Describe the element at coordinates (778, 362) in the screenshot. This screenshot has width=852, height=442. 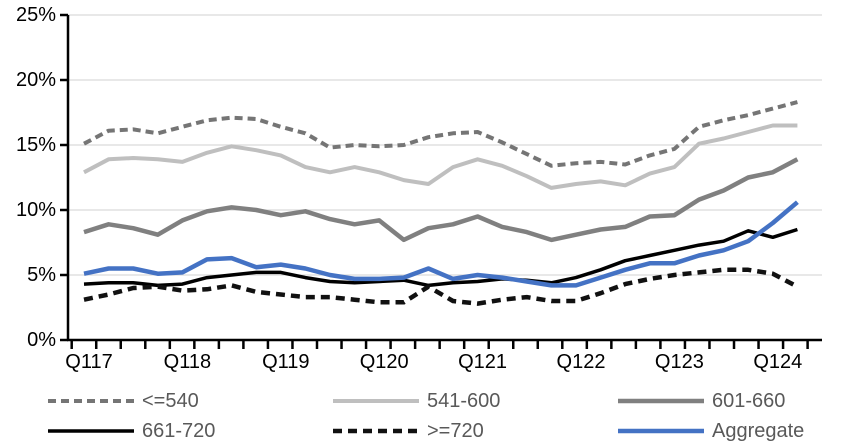
I see `x-axis-tick-label: Q124` at that location.